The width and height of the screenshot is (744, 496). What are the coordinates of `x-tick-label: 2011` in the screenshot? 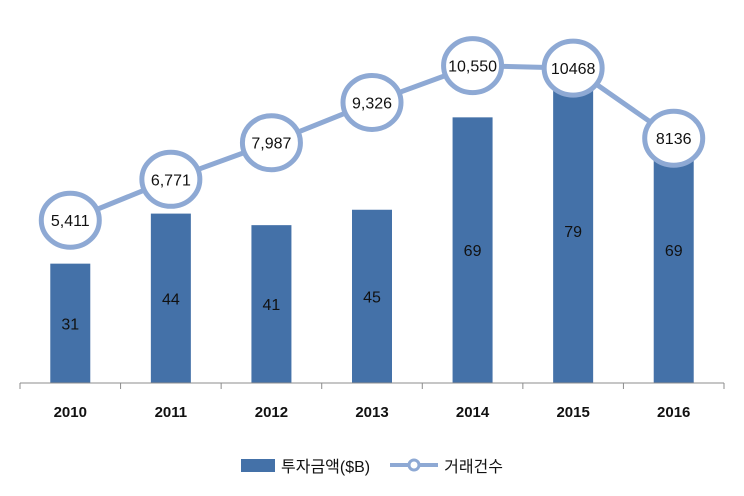 It's located at (171, 412).